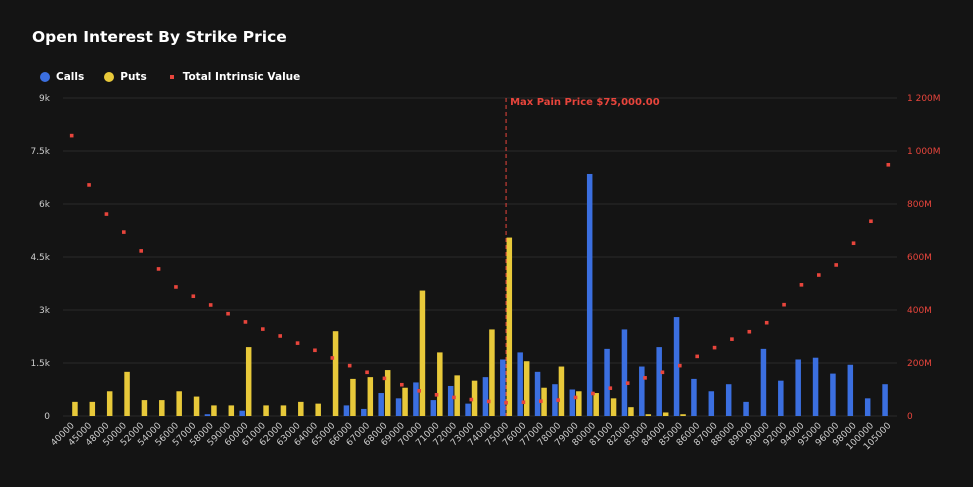  Describe the element at coordinates (45, 205) in the screenshot. I see `y-left-tick-label: 6k` at that location.